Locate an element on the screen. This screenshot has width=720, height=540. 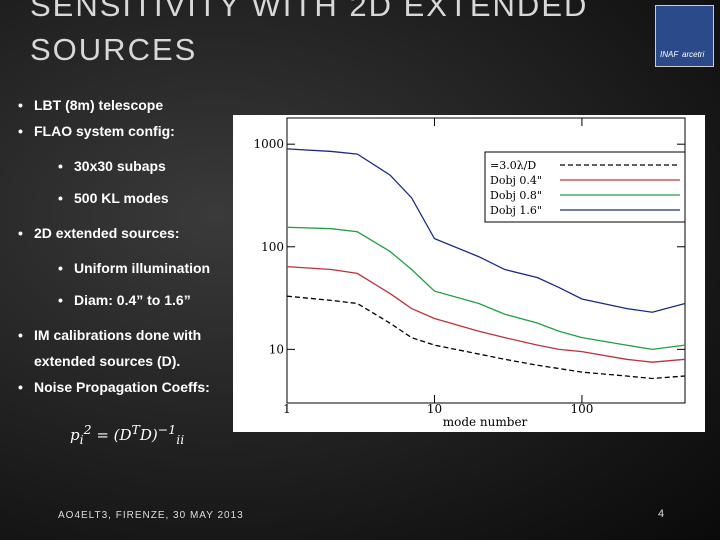
legend-label: Dobj 0.4" is located at coordinates (516, 180).